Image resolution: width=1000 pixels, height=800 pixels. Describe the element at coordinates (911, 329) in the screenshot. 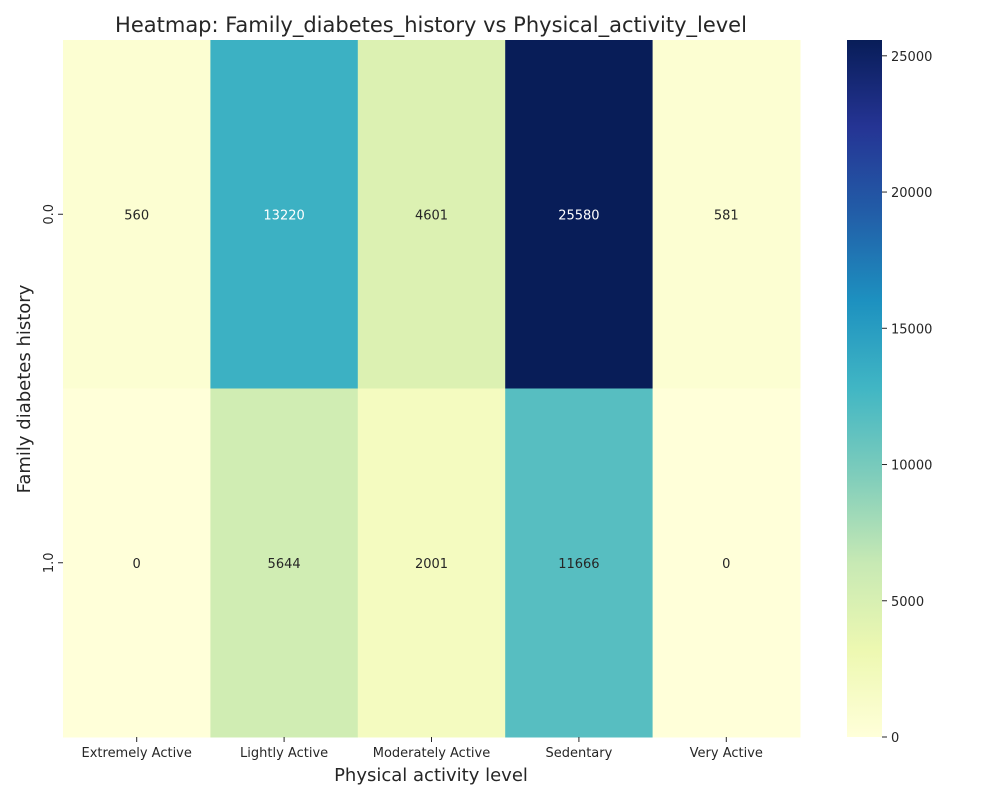

I see `colorbar-tick-label: 15000` at that location.